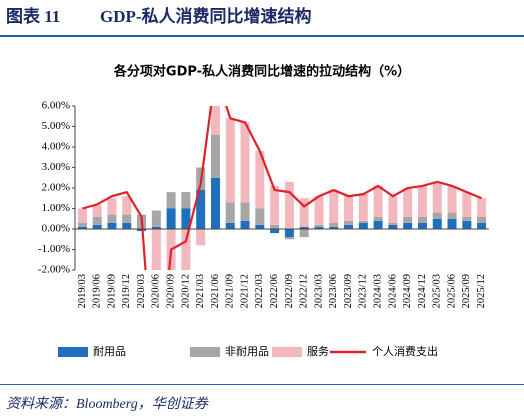 This screenshot has width=524, height=420. I want to click on y-tick-label: 2.00%, so click(56, 188).